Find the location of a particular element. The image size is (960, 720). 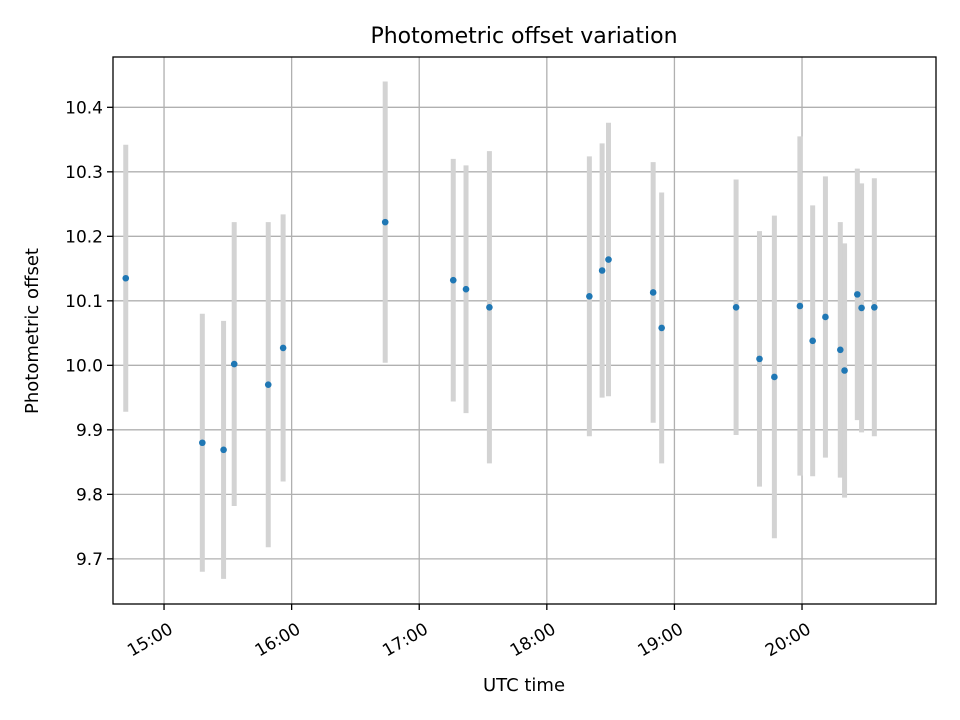

y-tick-label: 9.9 is located at coordinates (89, 431).